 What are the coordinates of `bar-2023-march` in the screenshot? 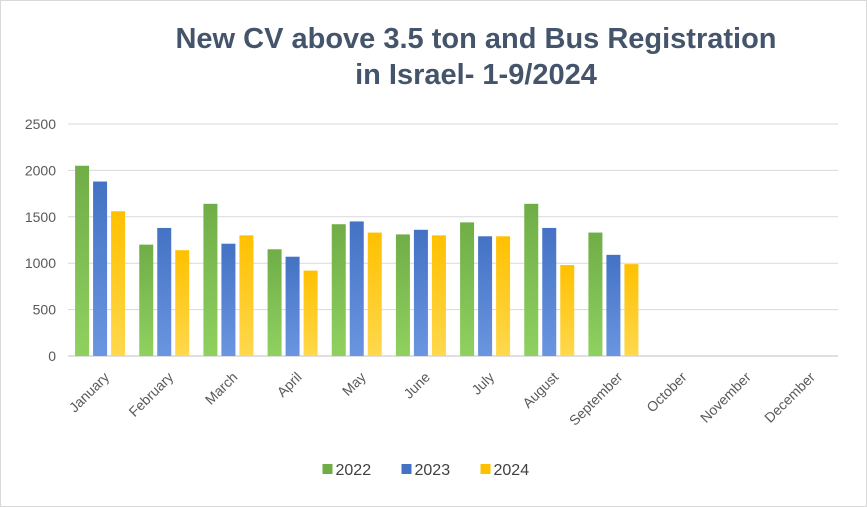 It's located at (228, 299).